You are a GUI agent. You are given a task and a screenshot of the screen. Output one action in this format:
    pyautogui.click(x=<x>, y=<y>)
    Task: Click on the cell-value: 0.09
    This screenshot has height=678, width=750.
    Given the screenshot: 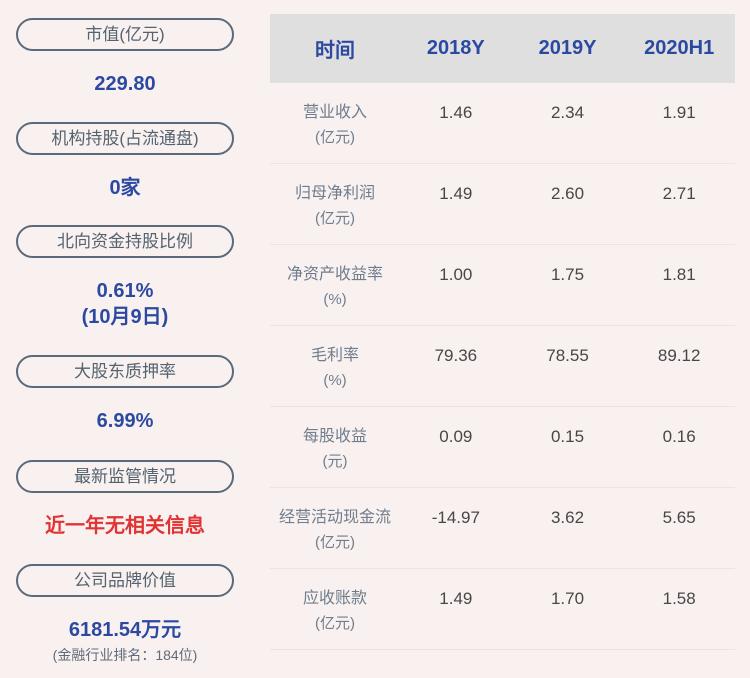 What is the action you would take?
    pyautogui.click(x=456, y=436)
    